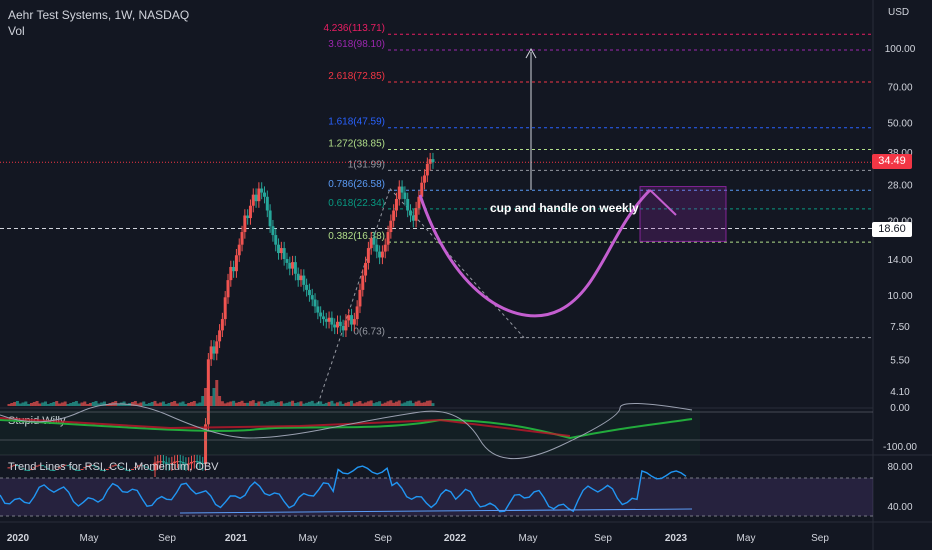 This screenshot has height=550, width=932. I want to click on x-tick-label: Sep, so click(820, 538).